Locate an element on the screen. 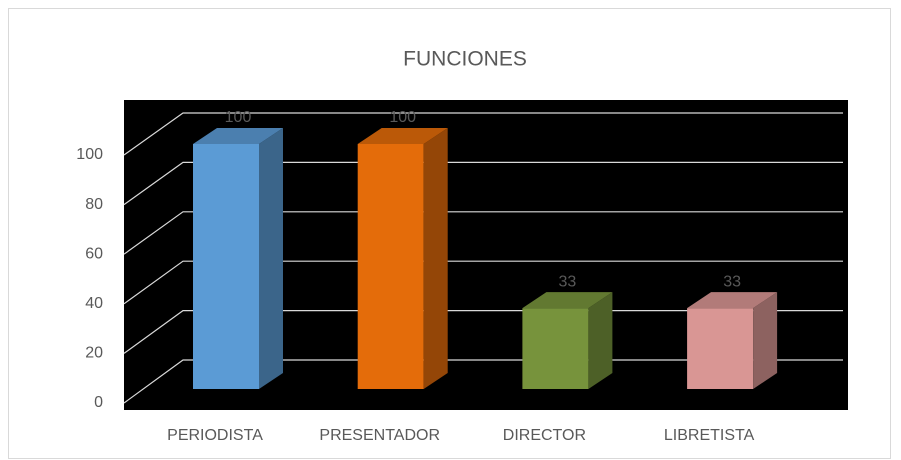 The width and height of the screenshot is (901, 460). y-tick-label: 80 is located at coordinates (94, 204).